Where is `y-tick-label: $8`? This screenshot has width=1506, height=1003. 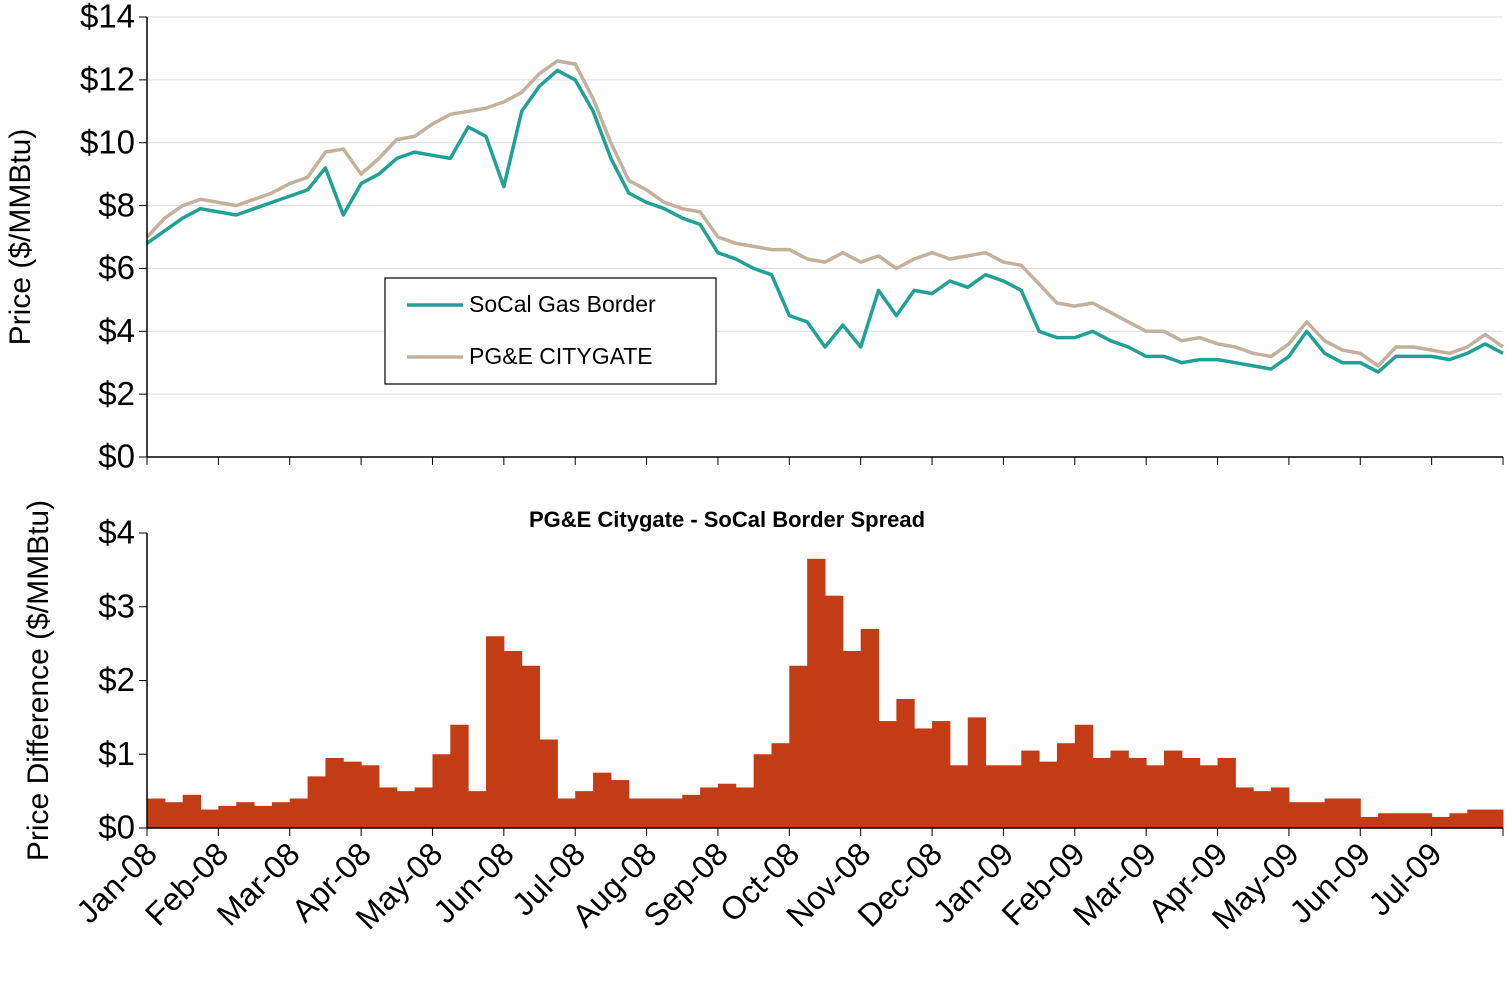
y-tick-label: $8 is located at coordinates (116, 204).